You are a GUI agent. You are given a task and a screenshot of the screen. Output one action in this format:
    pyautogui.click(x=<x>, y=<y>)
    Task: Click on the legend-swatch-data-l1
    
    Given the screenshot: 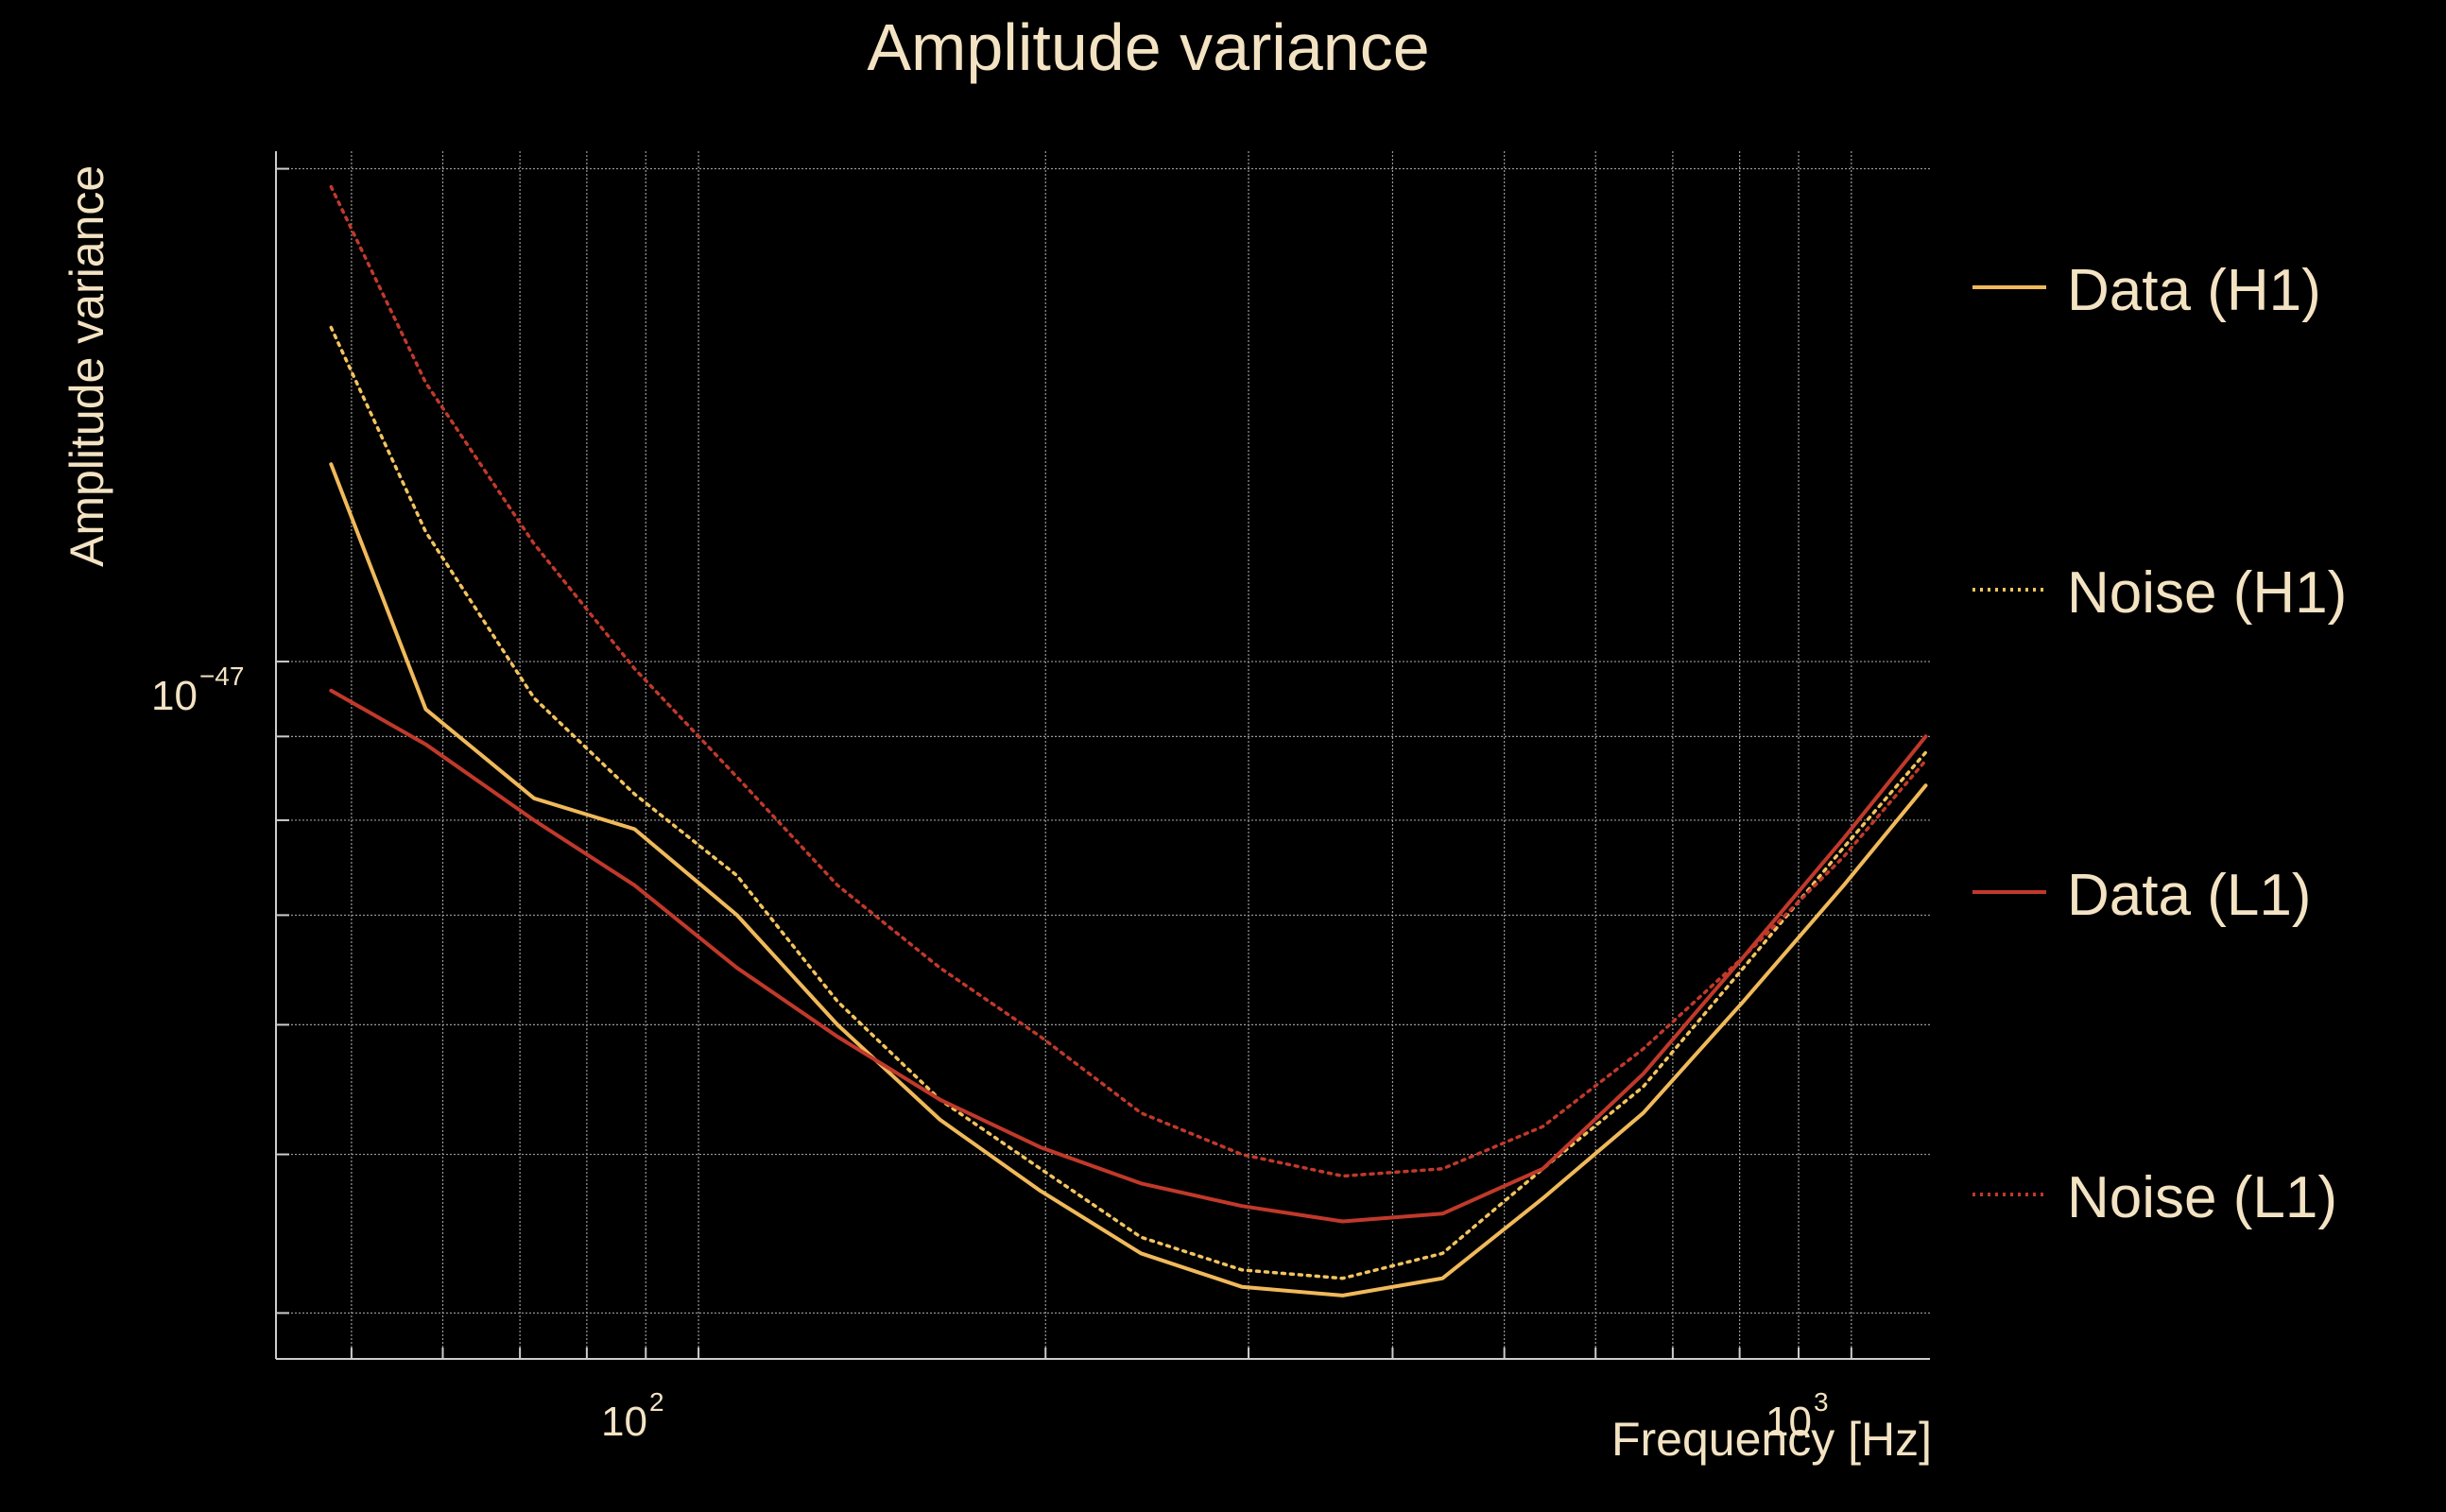 What is the action you would take?
    pyautogui.click(x=2009, y=892)
    